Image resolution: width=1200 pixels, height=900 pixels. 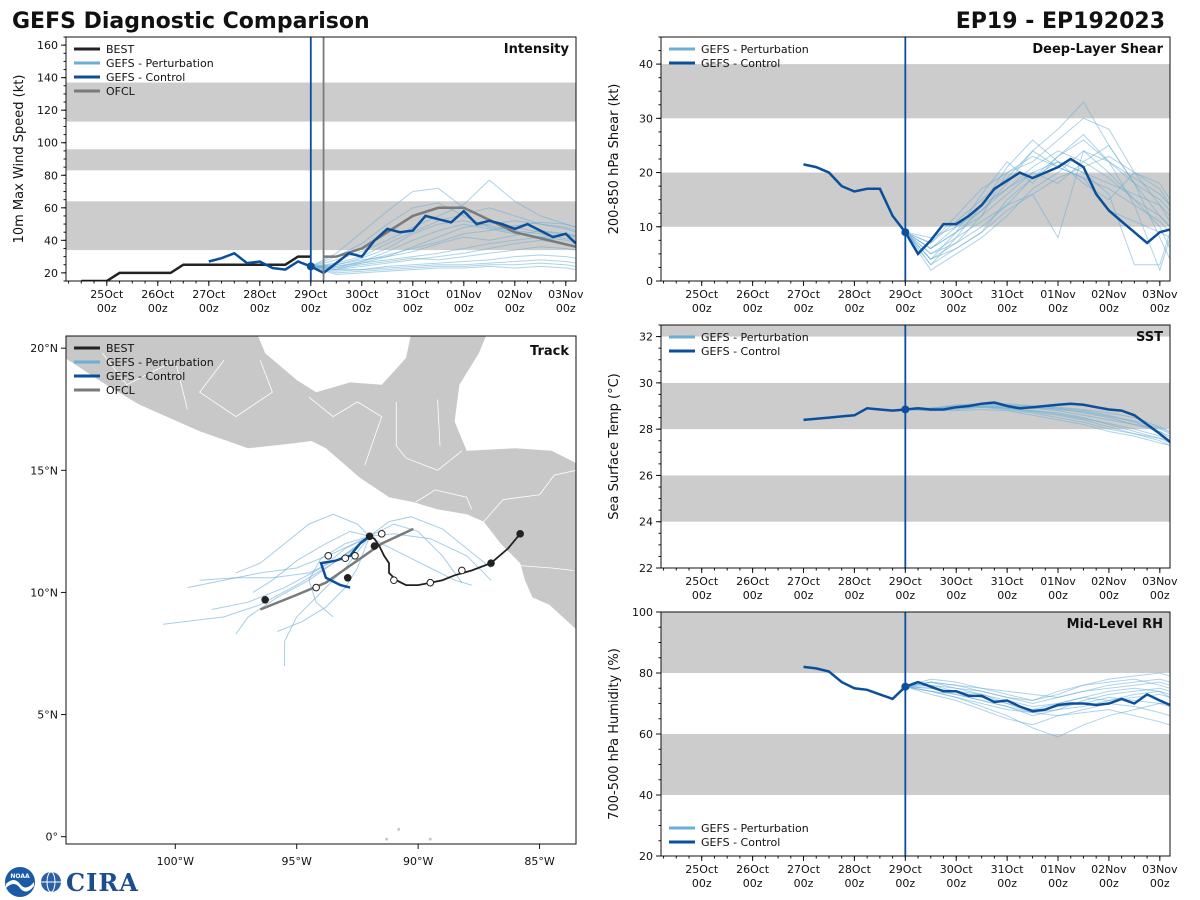 What do you see at coordinates (47, 143) in the screenshot?
I see `y-tick-label: 100` at bounding box center [47, 143].